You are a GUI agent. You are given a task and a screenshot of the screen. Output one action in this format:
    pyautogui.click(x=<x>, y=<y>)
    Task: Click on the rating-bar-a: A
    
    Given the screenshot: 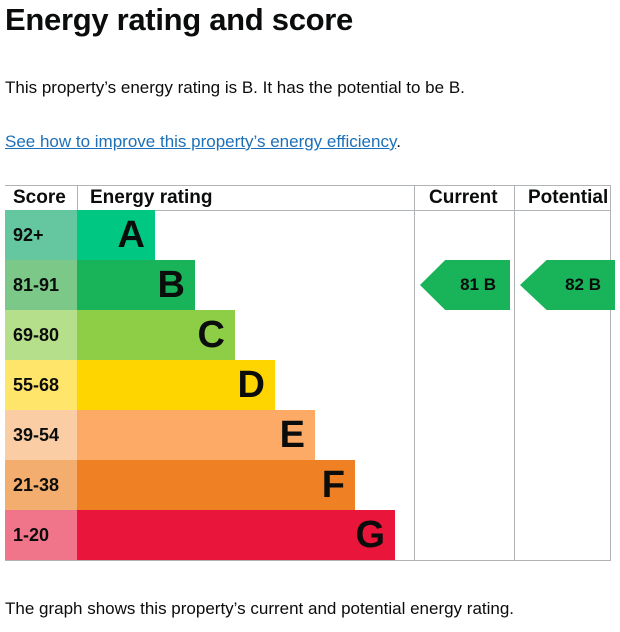 What is the action you would take?
    pyautogui.click(x=116, y=235)
    